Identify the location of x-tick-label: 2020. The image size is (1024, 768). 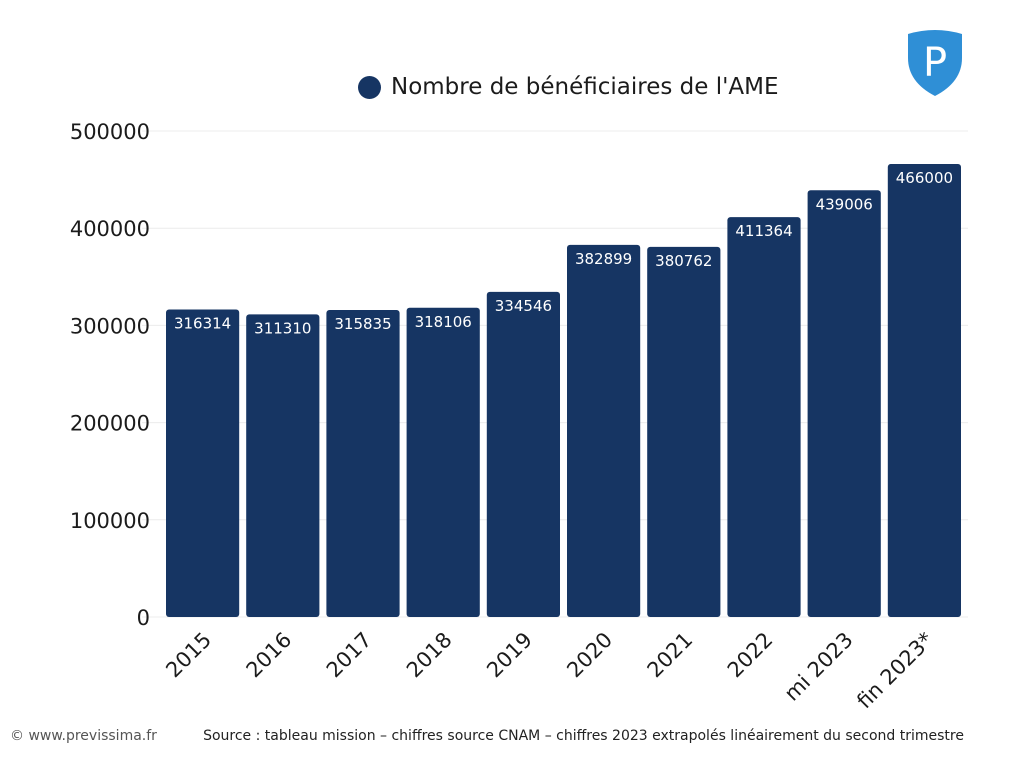
(589, 655).